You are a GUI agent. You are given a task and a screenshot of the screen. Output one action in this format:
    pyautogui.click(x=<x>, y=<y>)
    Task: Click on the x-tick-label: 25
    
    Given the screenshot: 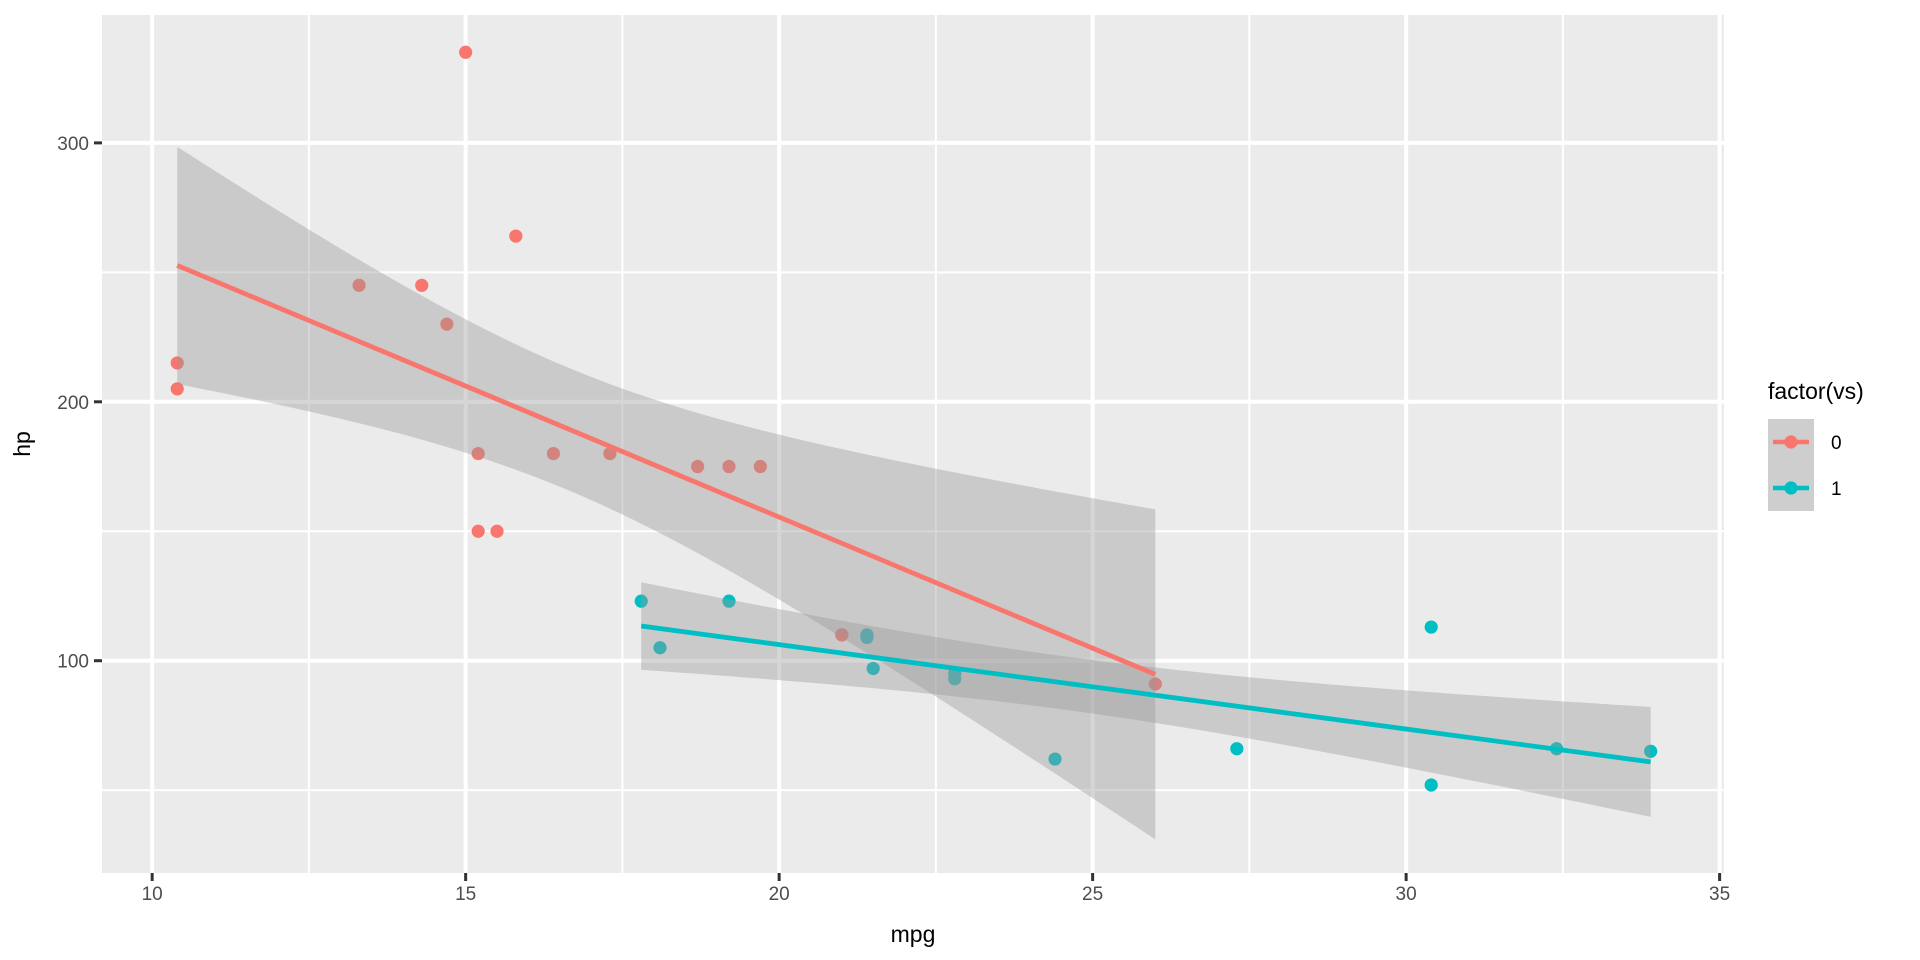 What is the action you would take?
    pyautogui.click(x=1092, y=894)
    